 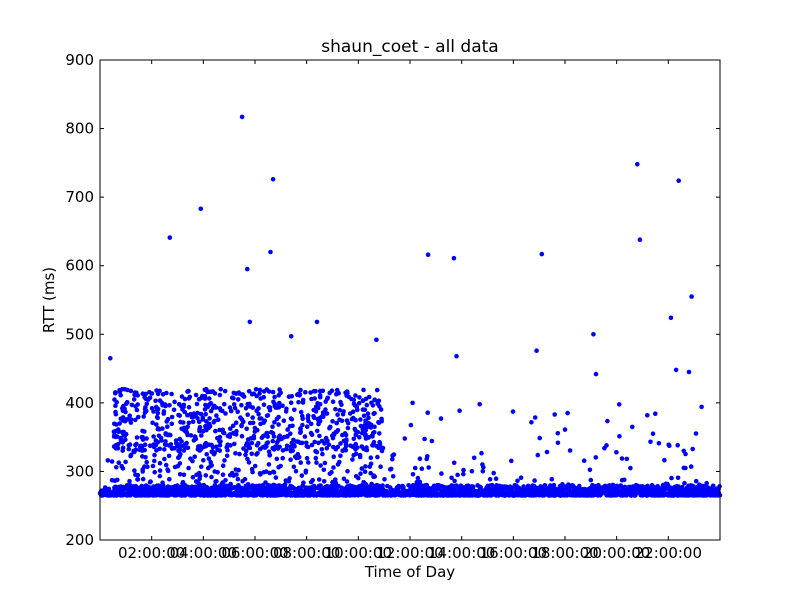 What do you see at coordinates (409, 572) in the screenshot?
I see `x-axis-label: Time of Day` at bounding box center [409, 572].